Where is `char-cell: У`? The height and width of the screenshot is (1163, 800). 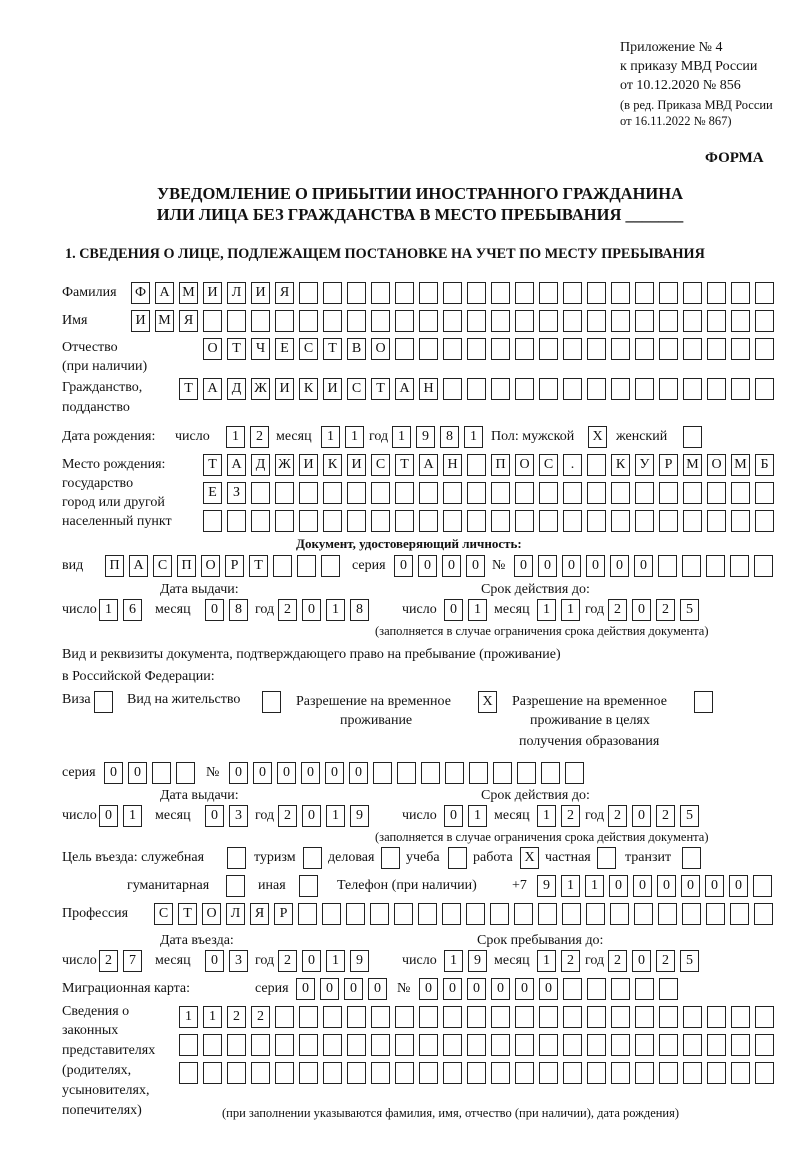 char-cell: У is located at coordinates (644, 465).